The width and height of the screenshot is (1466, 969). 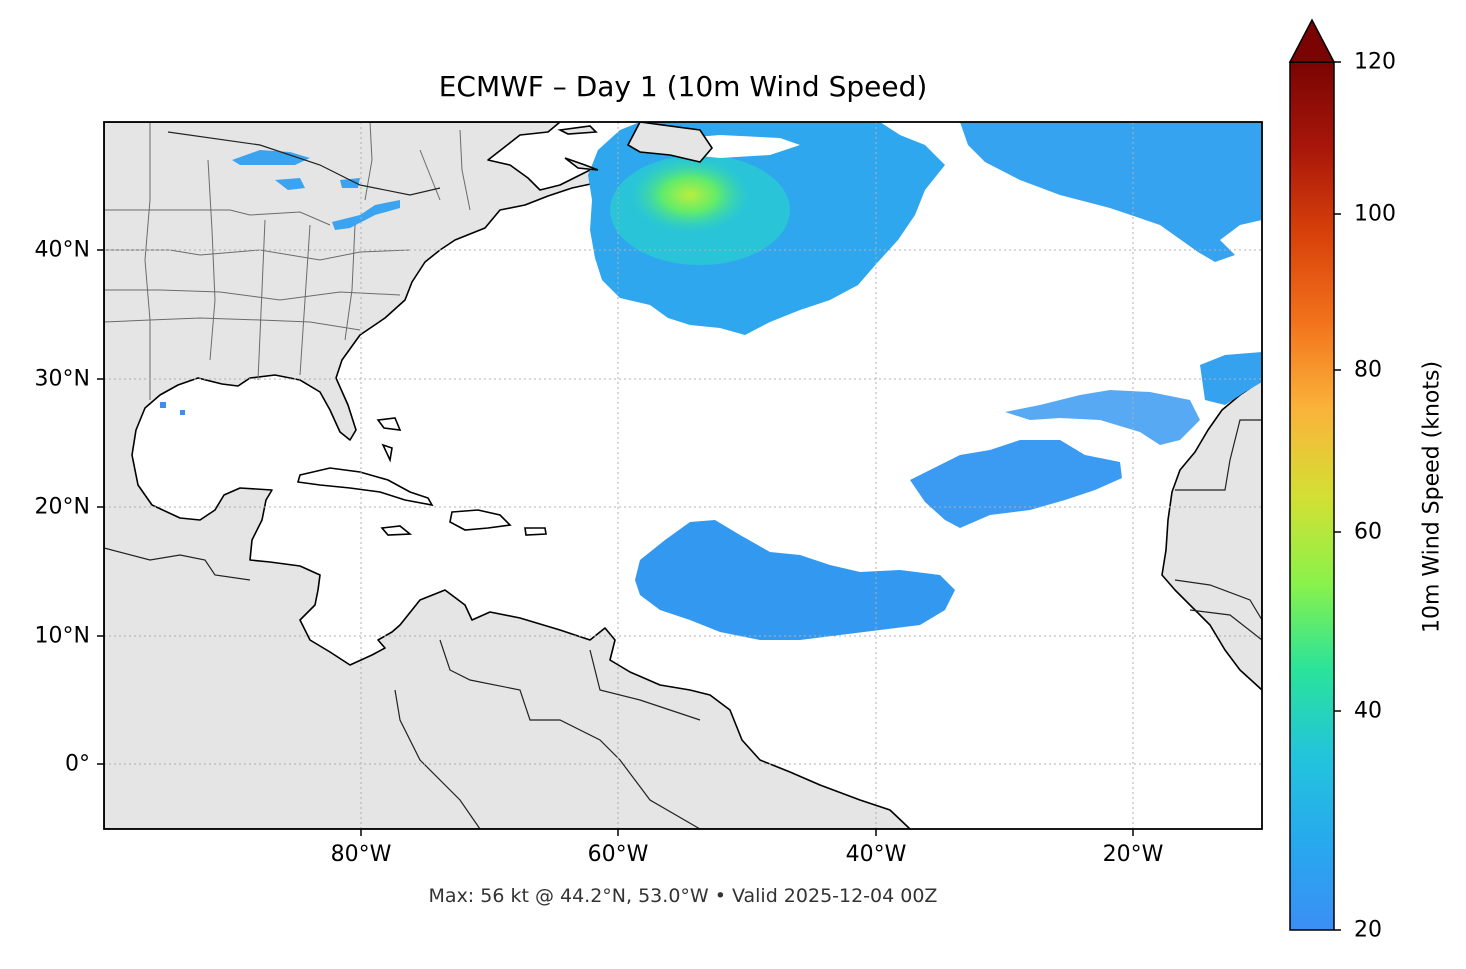 I want to click on island-puerto-rico, so click(x=535, y=531).